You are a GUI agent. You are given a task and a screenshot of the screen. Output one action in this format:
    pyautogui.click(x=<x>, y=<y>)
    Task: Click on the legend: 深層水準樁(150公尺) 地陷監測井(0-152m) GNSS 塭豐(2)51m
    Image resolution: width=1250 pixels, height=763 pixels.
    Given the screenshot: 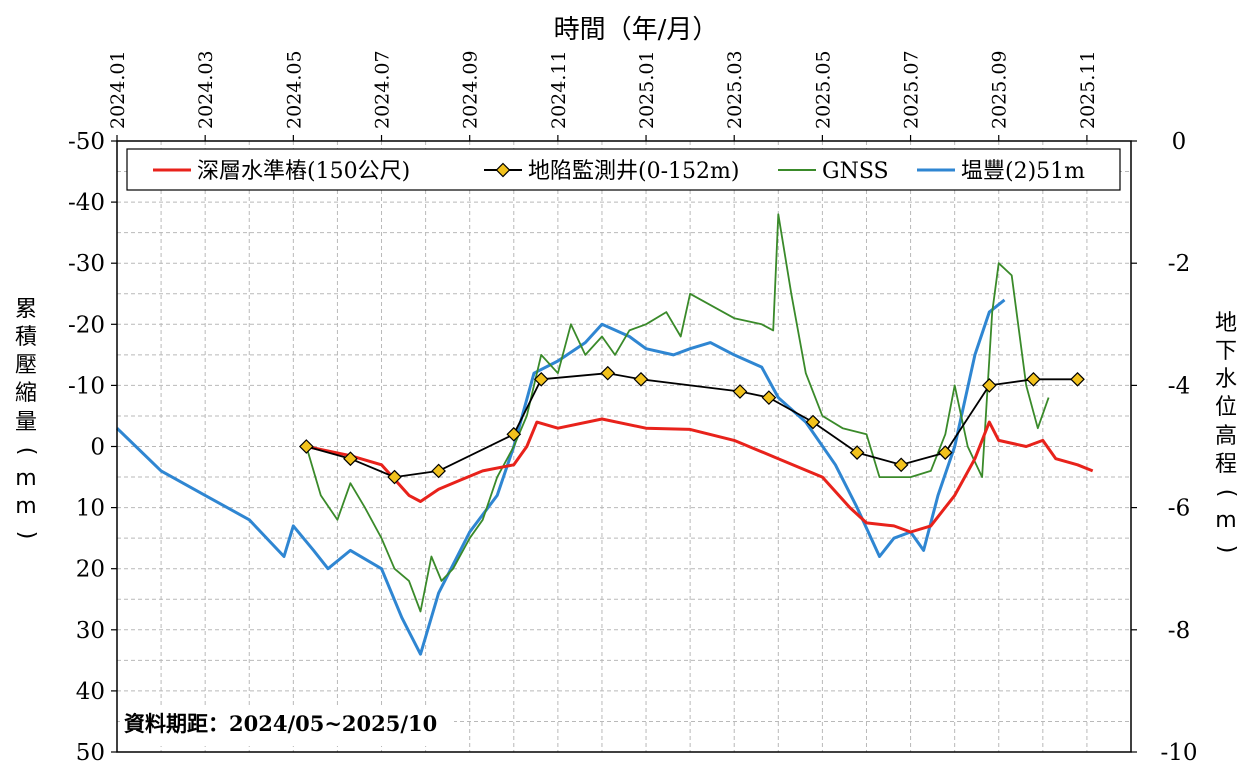 What is the action you would take?
    pyautogui.click(x=623, y=169)
    